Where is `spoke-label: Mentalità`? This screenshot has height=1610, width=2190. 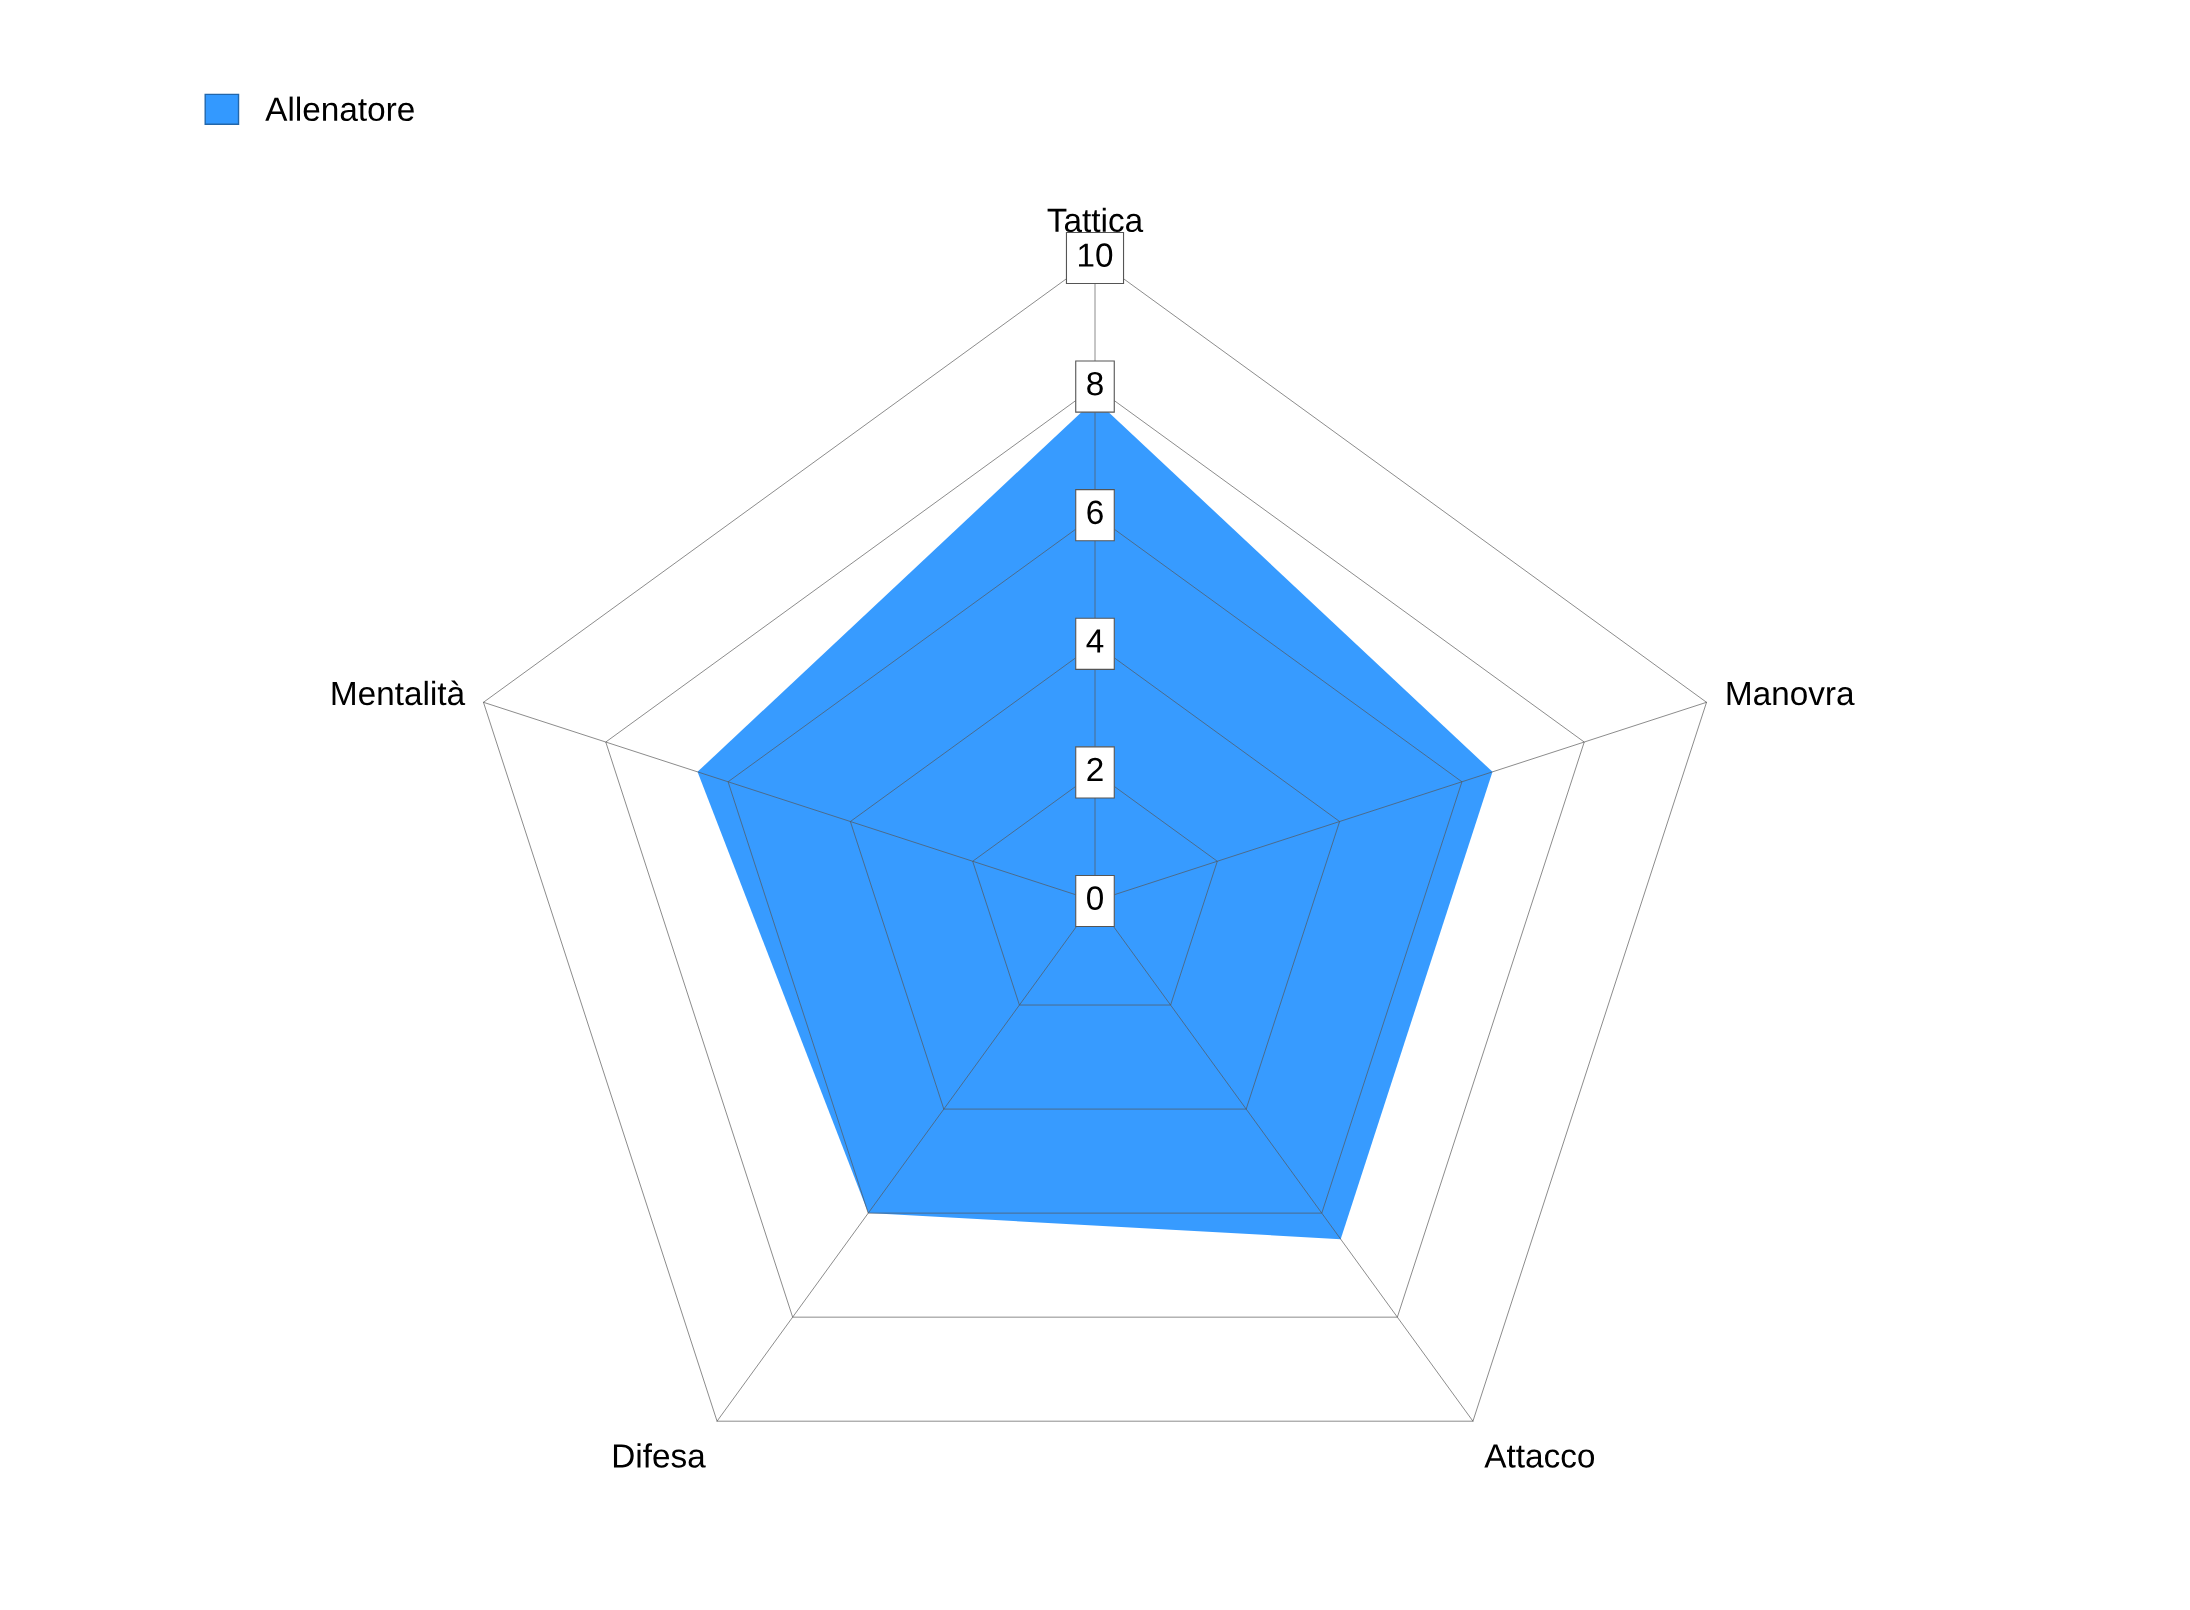
spoke-label: Mentalità is located at coordinates (399, 693).